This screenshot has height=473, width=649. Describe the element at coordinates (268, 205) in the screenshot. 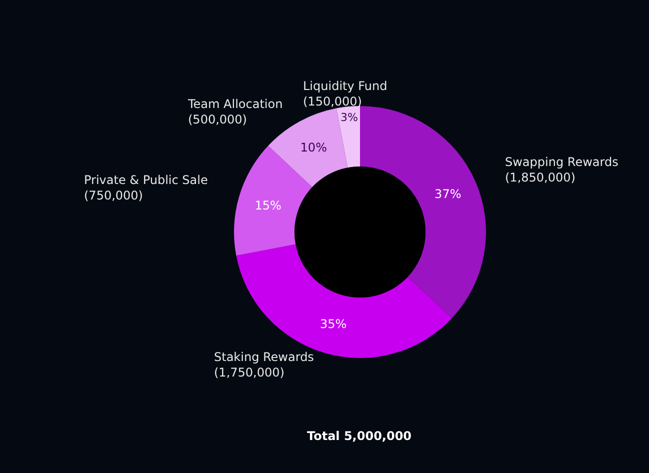

I see `data-label: 15%` at that location.